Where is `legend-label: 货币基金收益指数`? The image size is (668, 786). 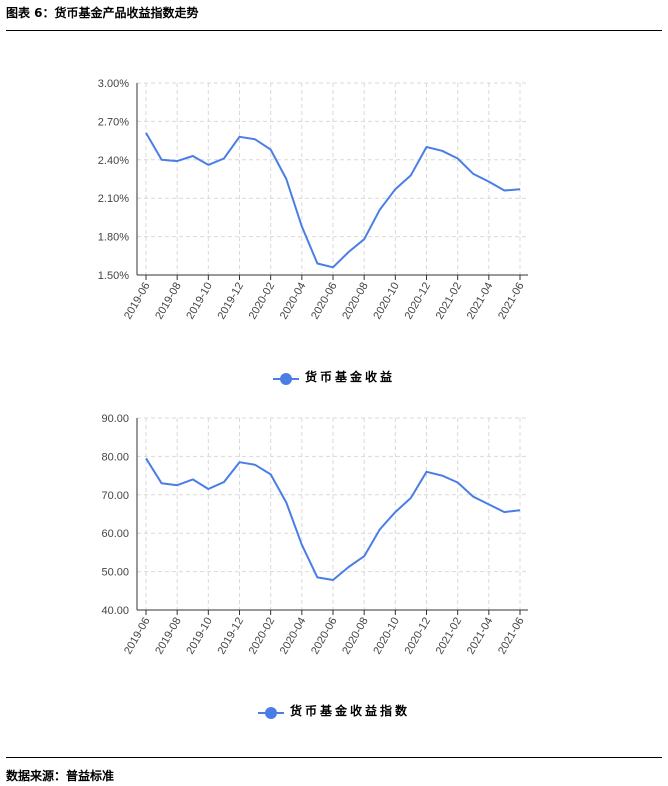
legend-label: 货币基金收益指数 is located at coordinates (349, 711).